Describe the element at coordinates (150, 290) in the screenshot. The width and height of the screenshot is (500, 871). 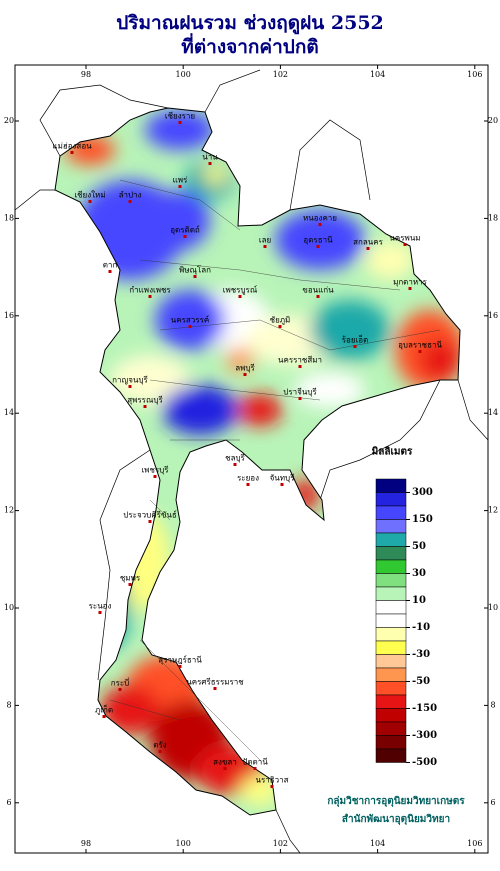
I see `province-label: กำแพงเพชร` at that location.